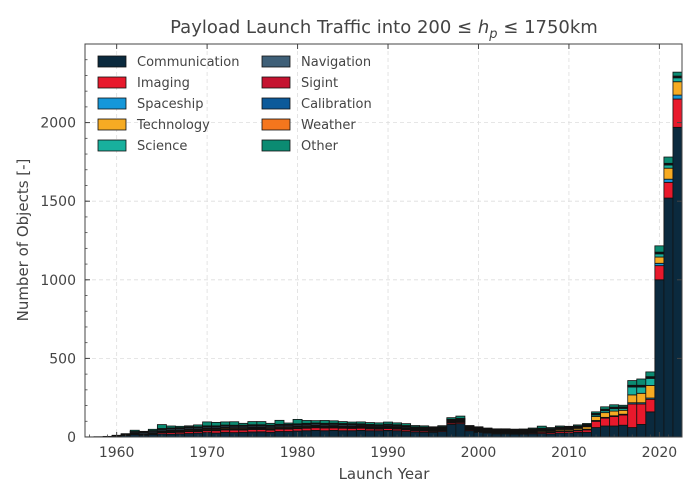 The width and height of the screenshot is (700, 500). What do you see at coordinates (388, 453) in the screenshot?
I see `x-tick-label: 1990` at bounding box center [388, 453].